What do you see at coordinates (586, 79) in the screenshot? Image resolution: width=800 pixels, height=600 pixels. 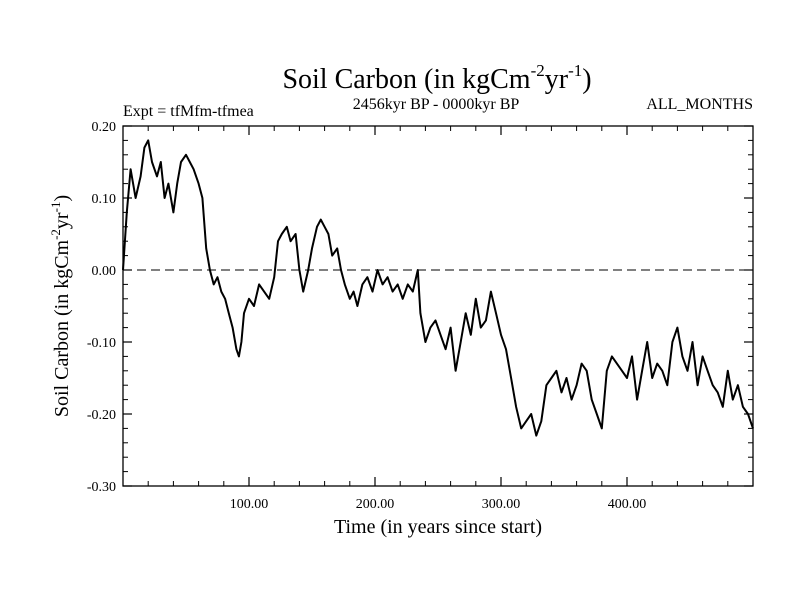 I see `chart-title-close: )` at bounding box center [586, 79].